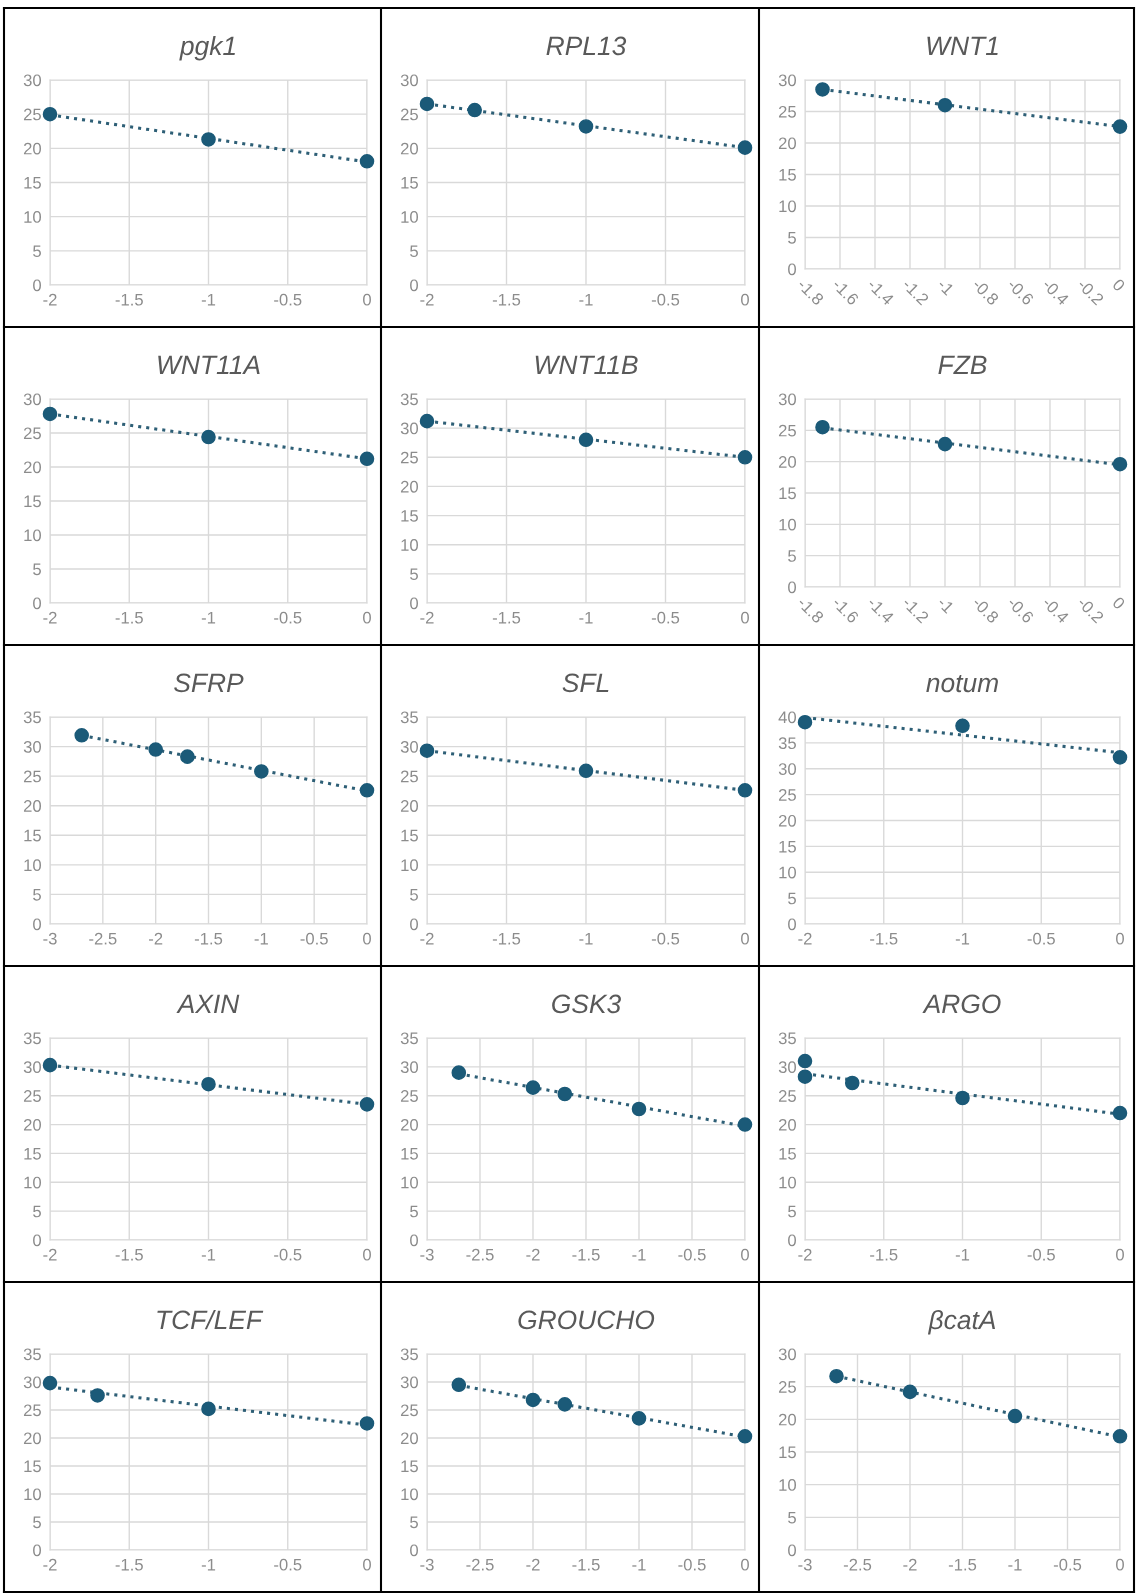 This screenshot has width=1138, height=1596. I want to click on chart-title: WNT11B, so click(586, 364).